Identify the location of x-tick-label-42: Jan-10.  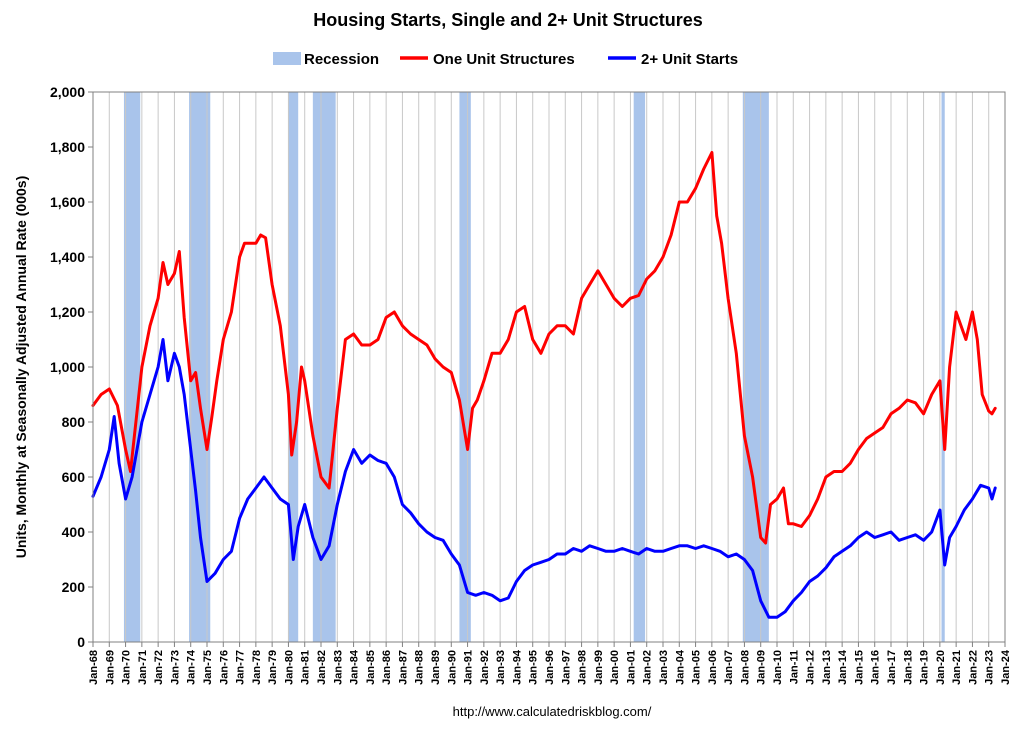
(778, 667).